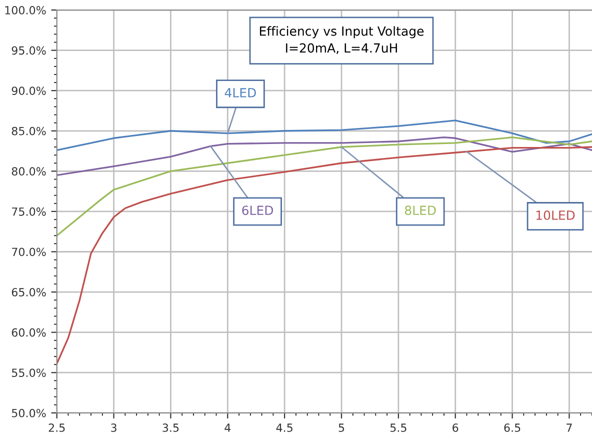 This screenshot has width=592, height=436. I want to click on y-tick-label: 50.0%, so click(29, 413).